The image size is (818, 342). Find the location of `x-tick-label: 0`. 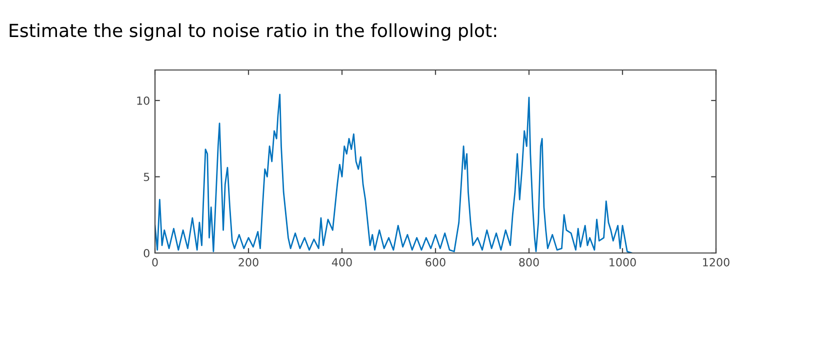

x-tick-label: 0 is located at coordinates (155, 262).